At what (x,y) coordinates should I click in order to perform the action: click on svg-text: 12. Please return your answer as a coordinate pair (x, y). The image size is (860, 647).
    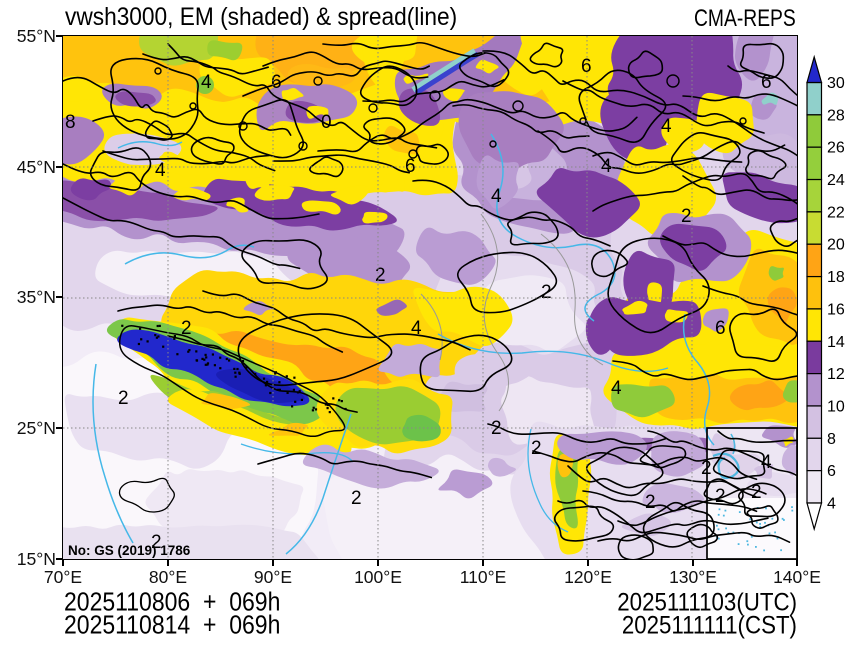
    Looking at the image, I should click on (836, 374).